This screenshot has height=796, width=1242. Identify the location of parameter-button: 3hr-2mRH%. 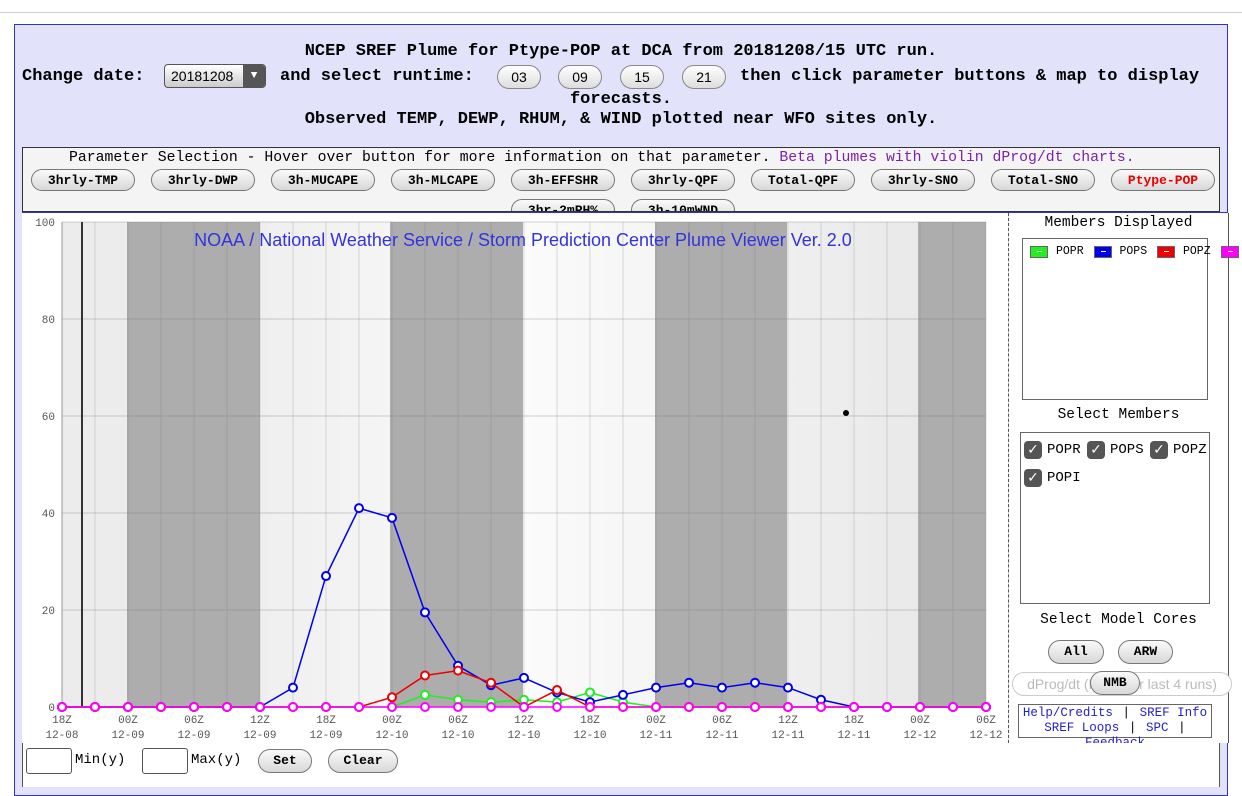
(563, 205).